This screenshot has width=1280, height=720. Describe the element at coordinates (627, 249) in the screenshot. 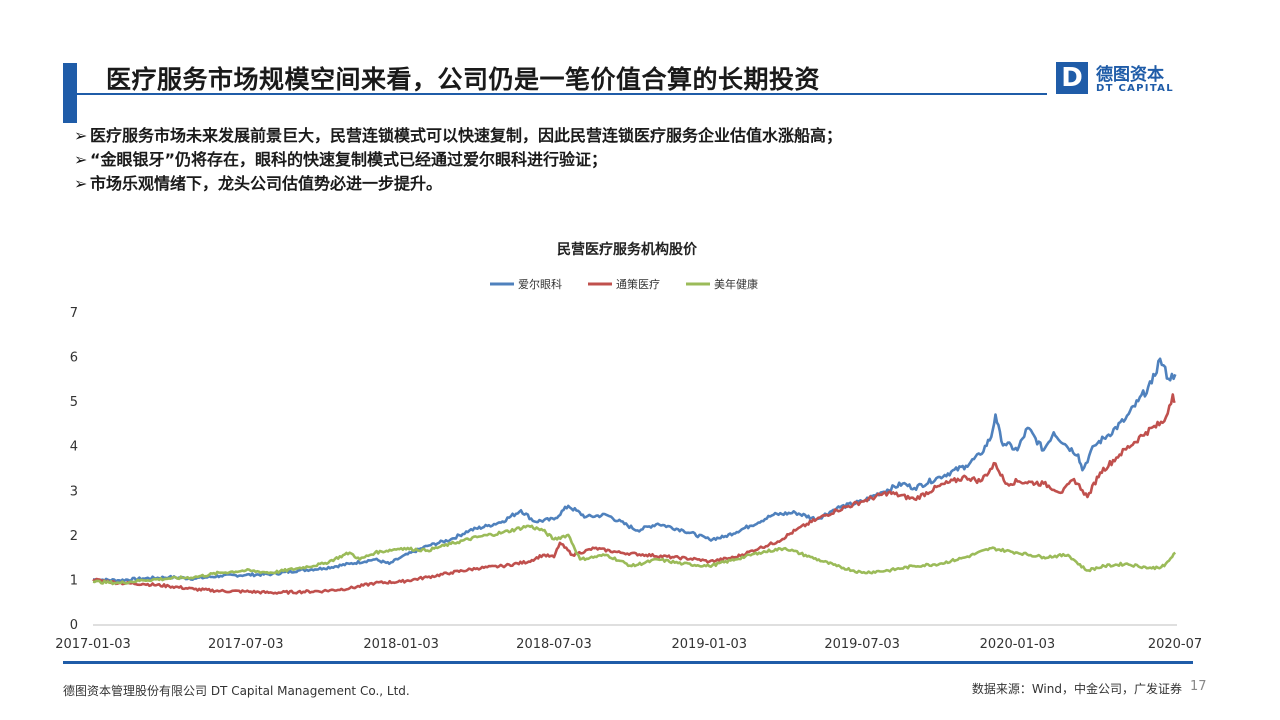

I see `chart-title: 民营医疗服务机构股价` at that location.